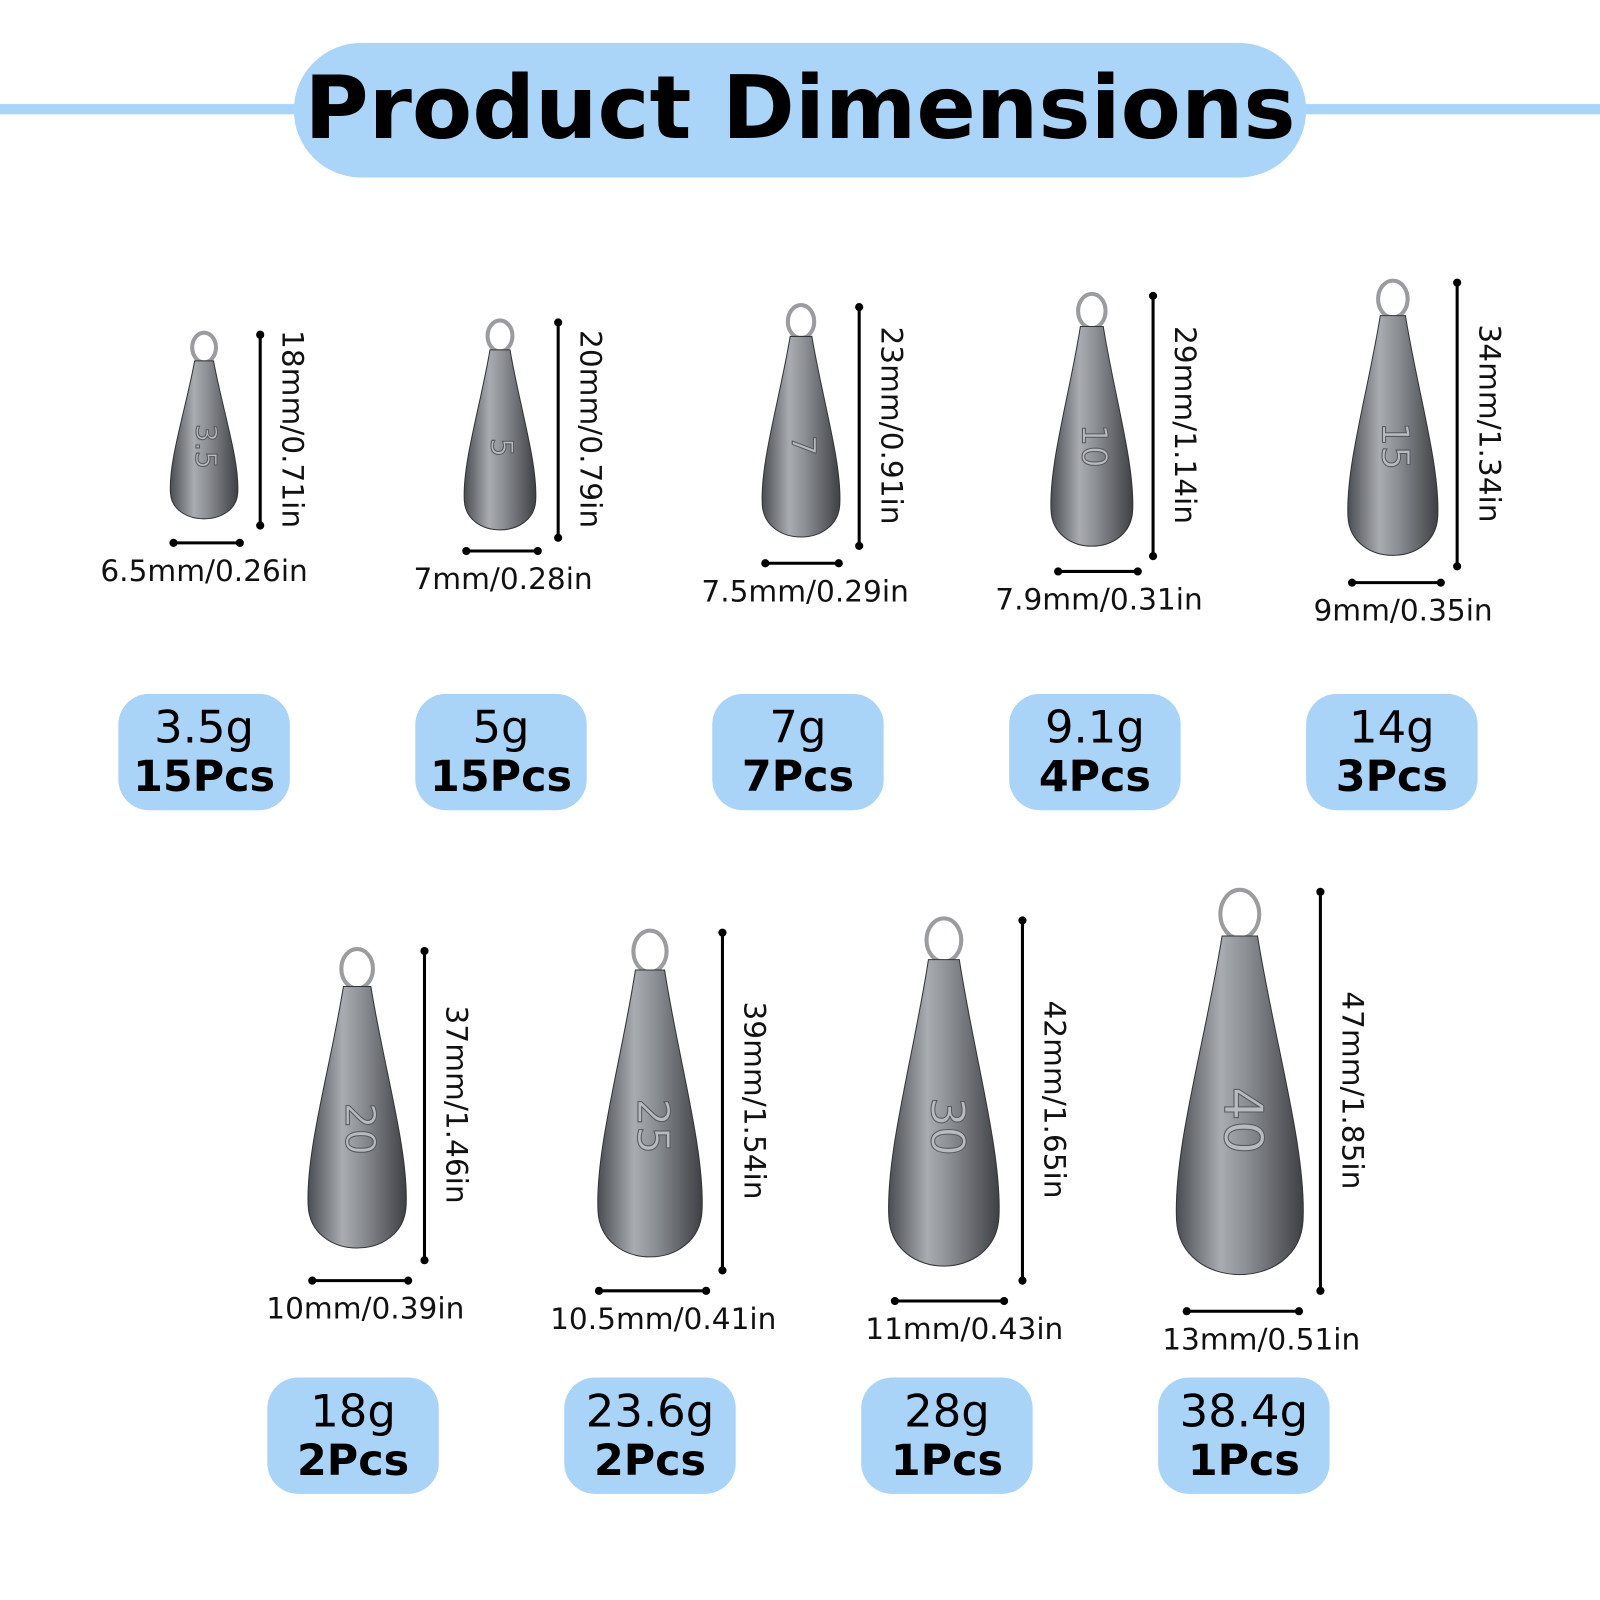 The height and width of the screenshot is (1600, 1600). Describe the element at coordinates (205, 446) in the screenshot. I see `sinker-mark: 3.5` at that location.